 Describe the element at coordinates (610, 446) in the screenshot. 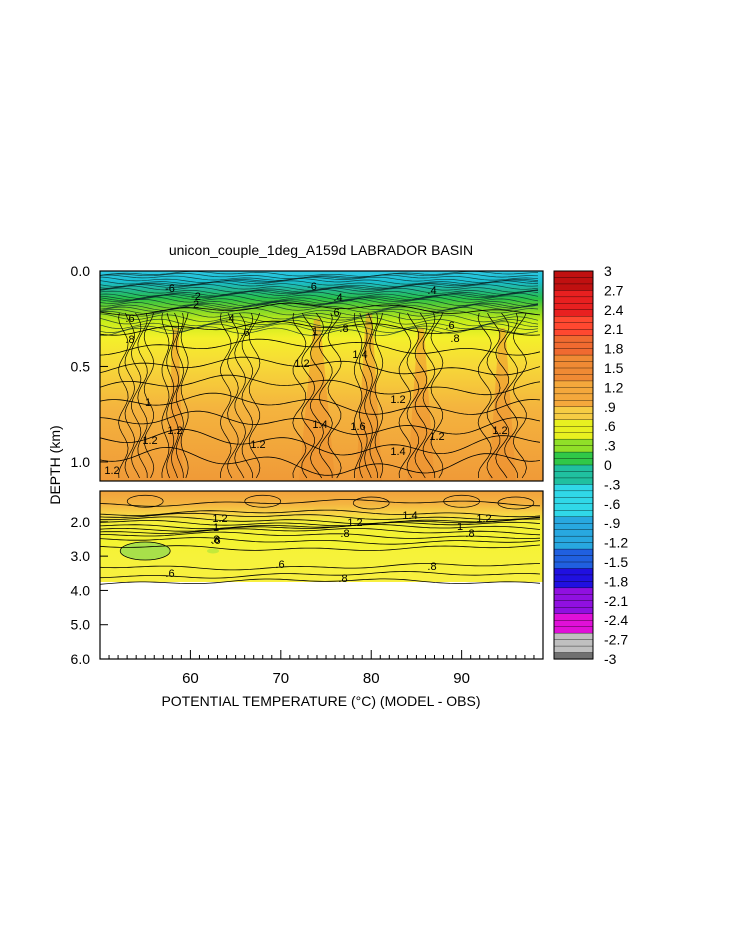

I see `colorbar-label: .3` at that location.